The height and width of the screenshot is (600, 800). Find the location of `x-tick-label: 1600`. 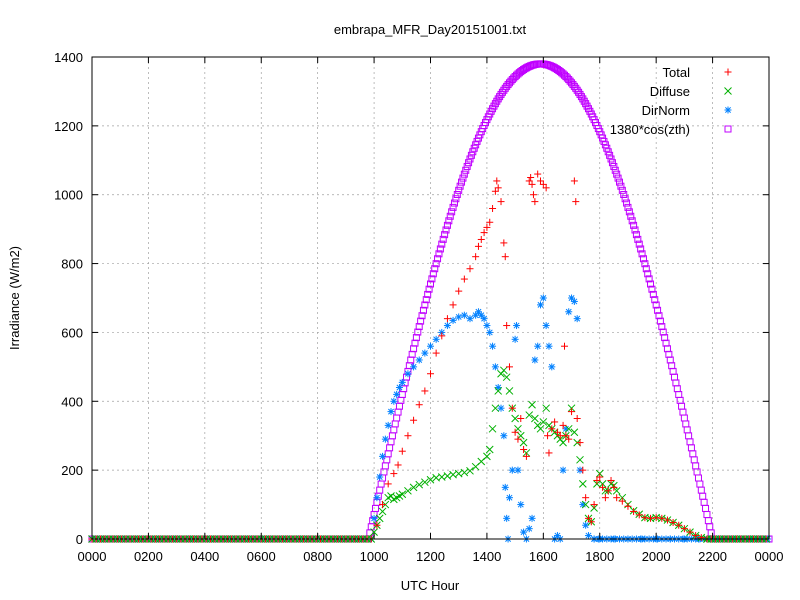

x-tick-label: 1600 is located at coordinates (543, 556).